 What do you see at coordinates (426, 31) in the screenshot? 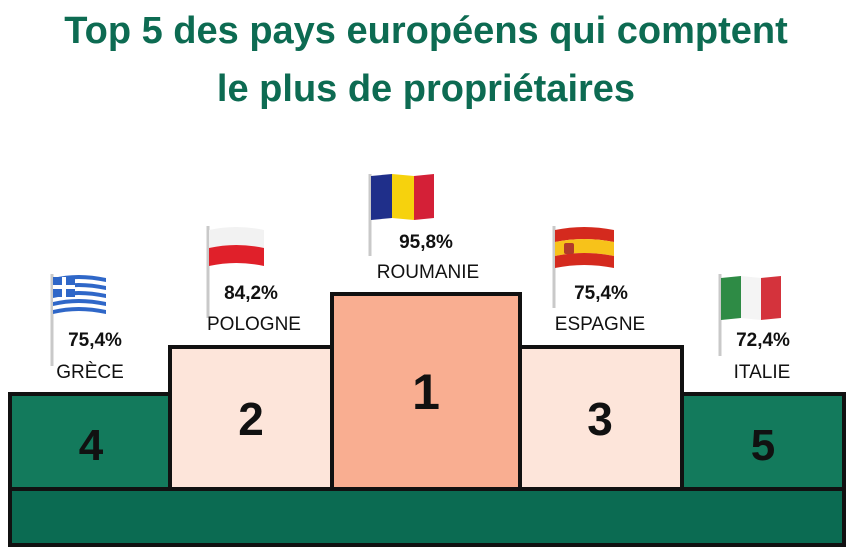
I see `title-line-1: Top 5 des pays européens qui comptent` at bounding box center [426, 31].